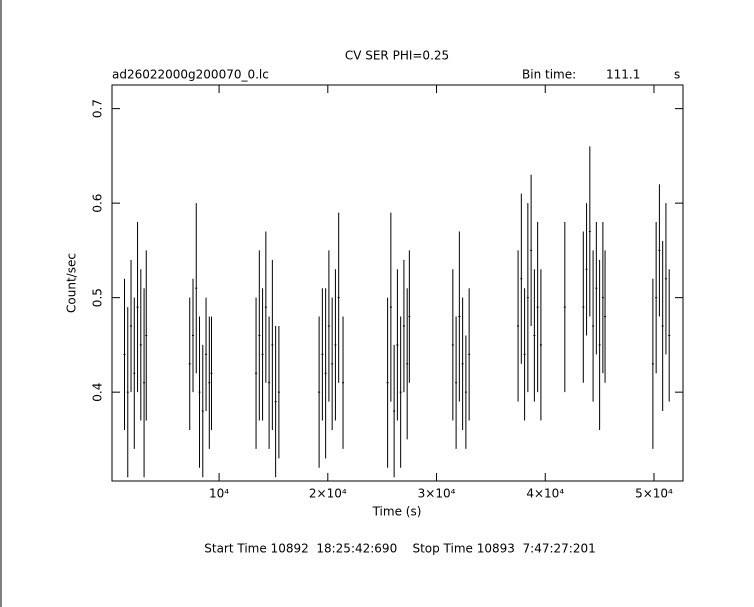 This screenshot has height=607, width=754. I want to click on x-tick-label: 5×10⁴, so click(654, 494).